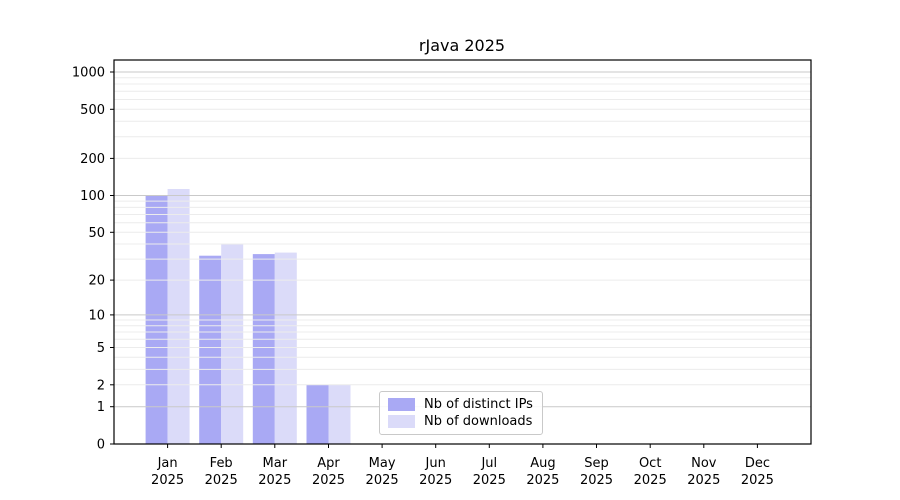 This screenshot has height=500, width=900. What do you see at coordinates (88, 73) in the screenshot?
I see `y-tick-label: 1000` at bounding box center [88, 73].